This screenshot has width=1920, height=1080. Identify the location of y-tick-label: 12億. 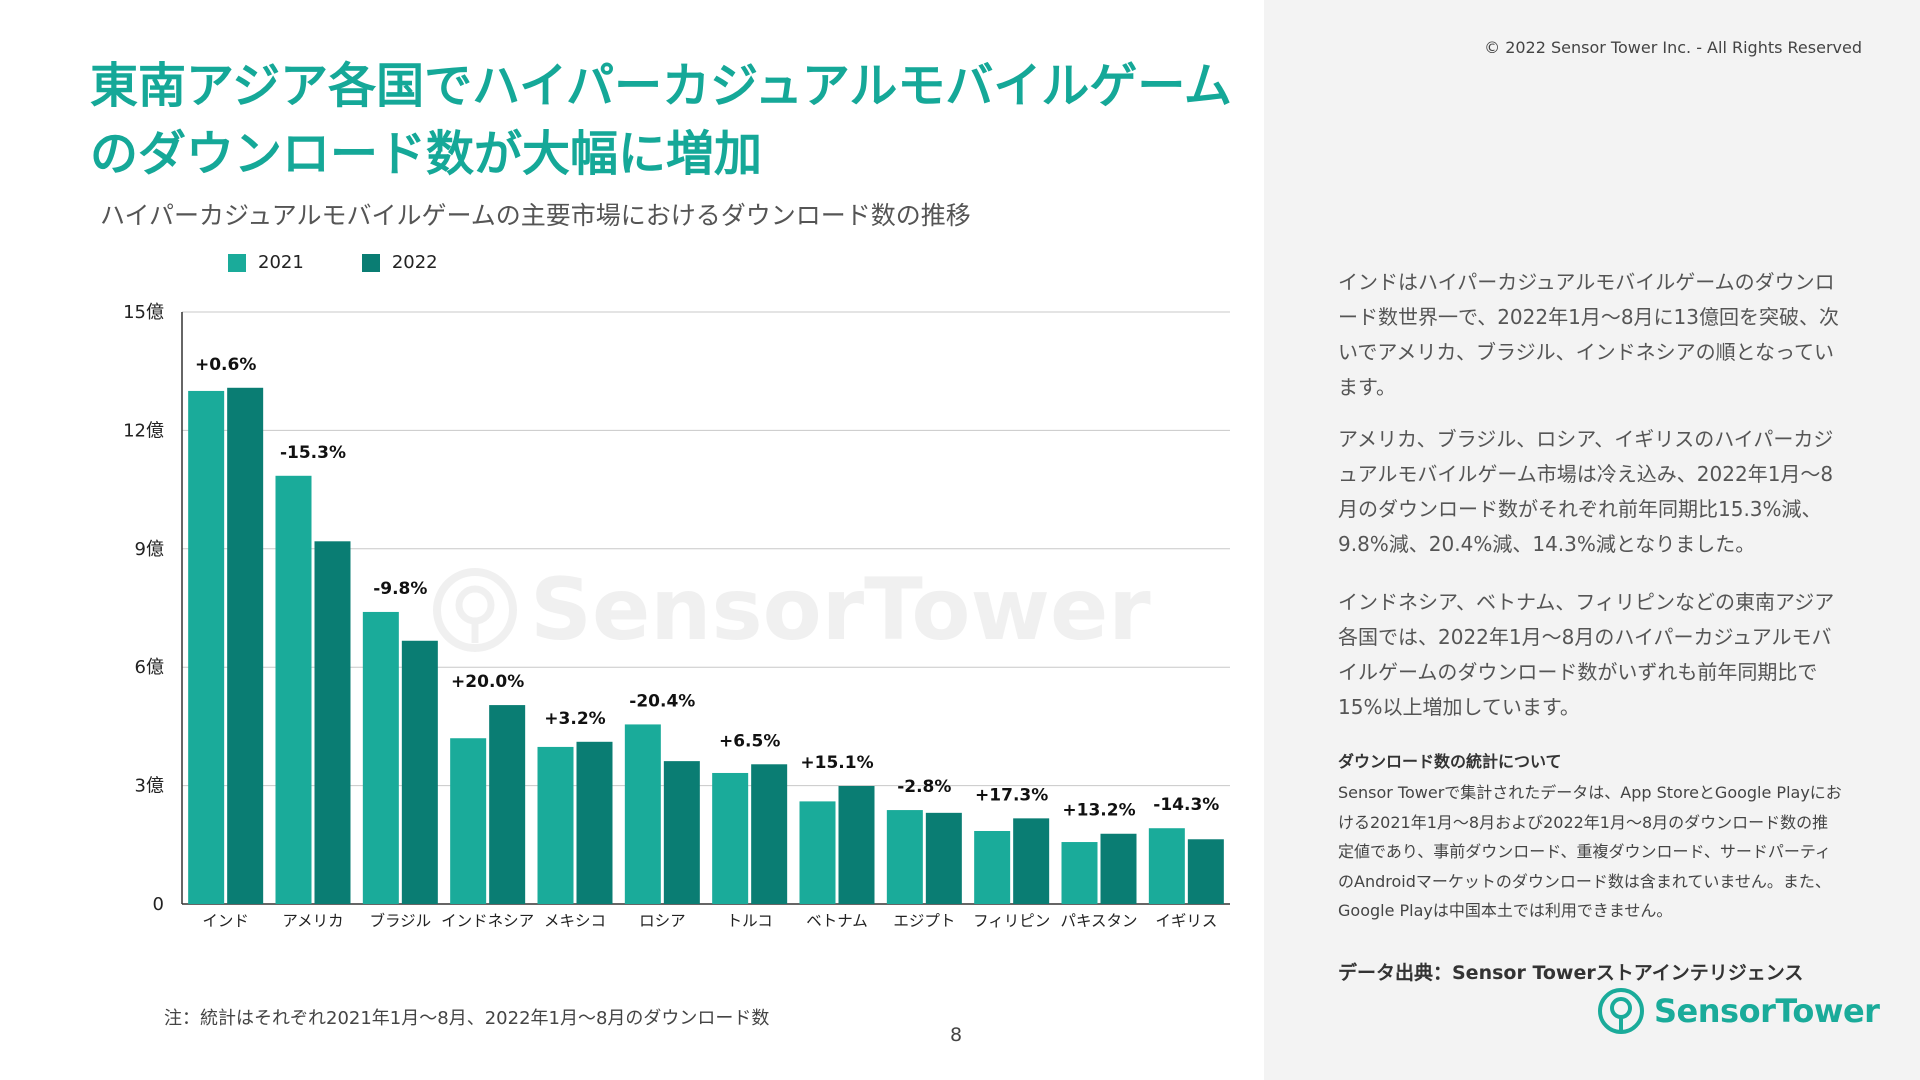
(143, 430).